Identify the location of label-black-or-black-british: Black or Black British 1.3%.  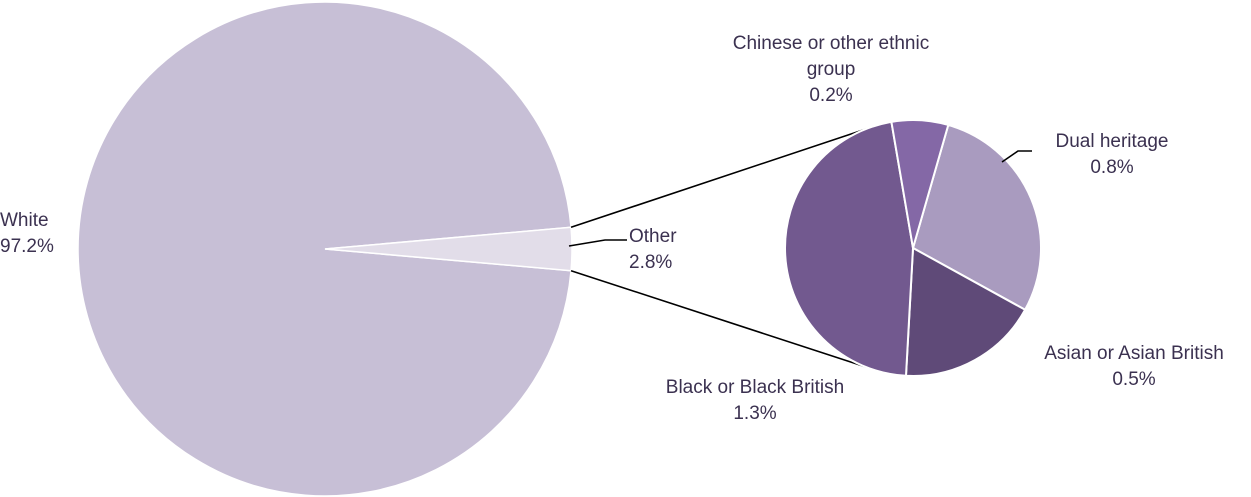
(755, 401).